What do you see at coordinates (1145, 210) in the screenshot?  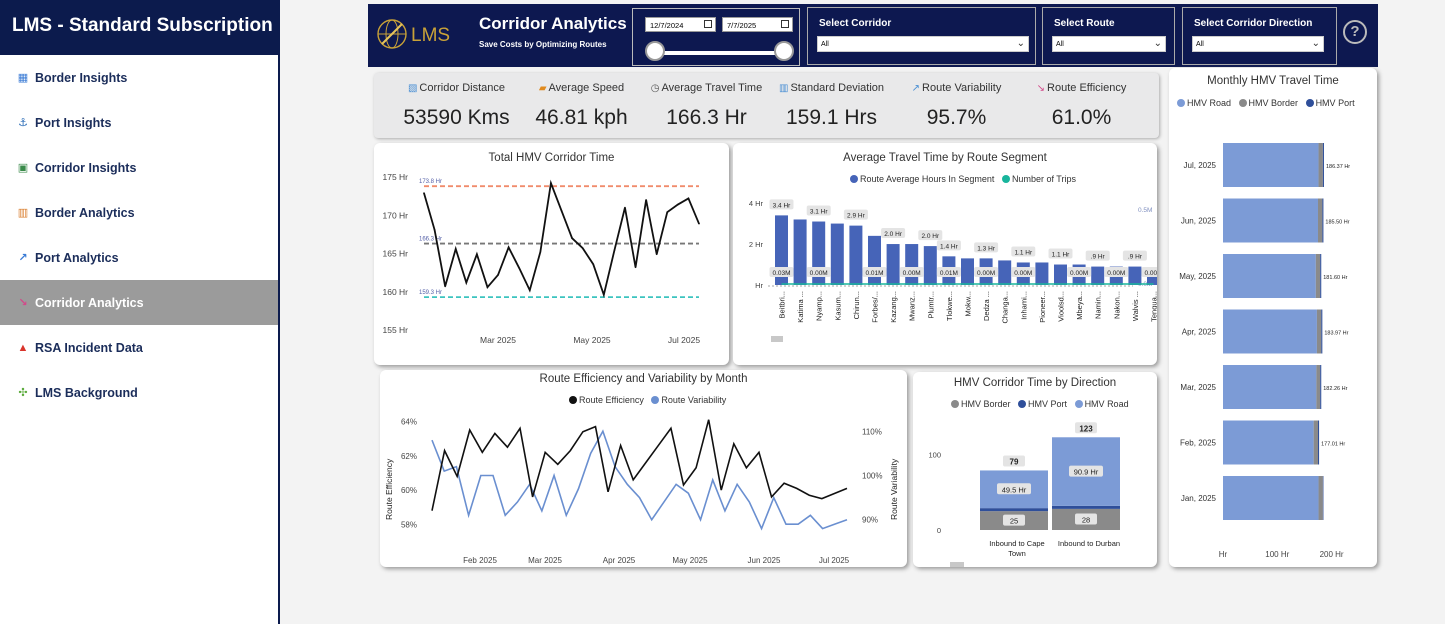 I see `y2-tick-label: 0.5M` at bounding box center [1145, 210].